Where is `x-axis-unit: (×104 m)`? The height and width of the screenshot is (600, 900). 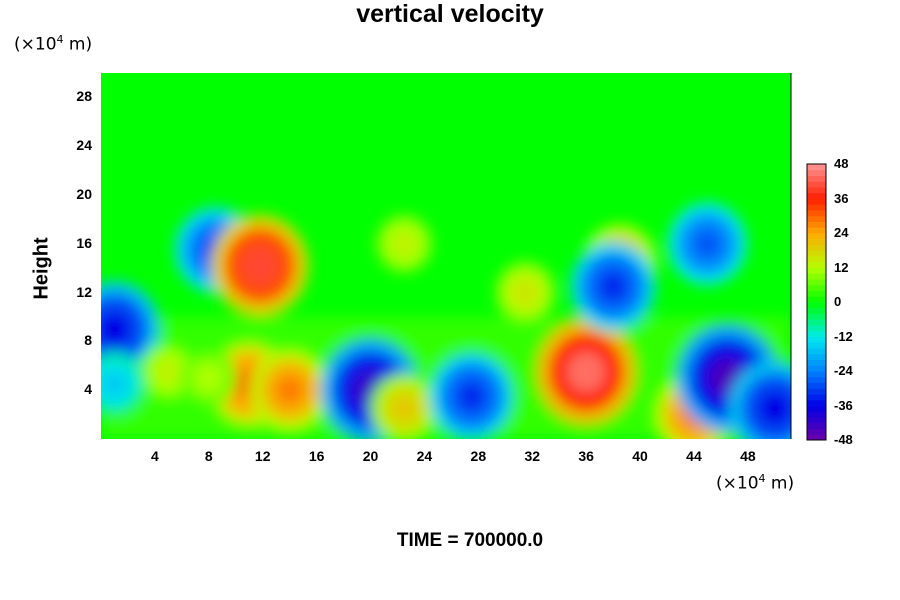 x-axis-unit: (×104 m) is located at coordinates (755, 483).